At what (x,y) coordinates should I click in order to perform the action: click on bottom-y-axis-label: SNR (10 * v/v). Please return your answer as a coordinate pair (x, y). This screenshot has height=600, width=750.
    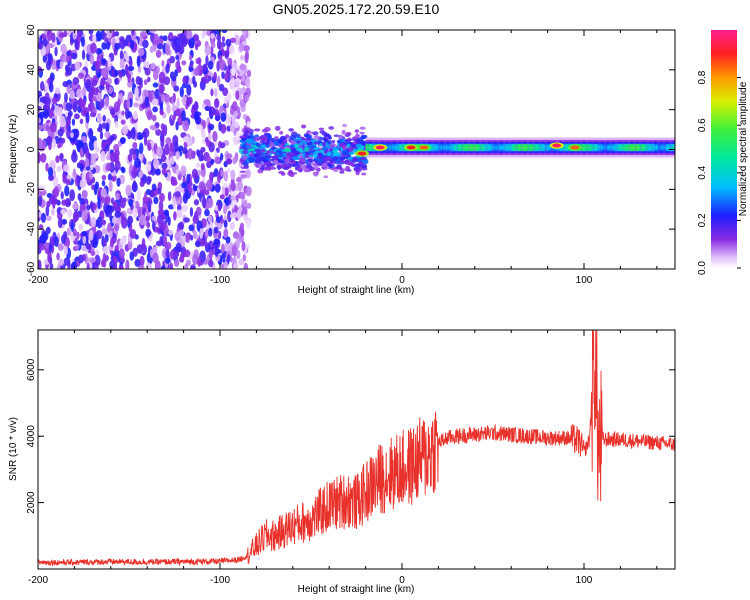
    Looking at the image, I should click on (13, 449).